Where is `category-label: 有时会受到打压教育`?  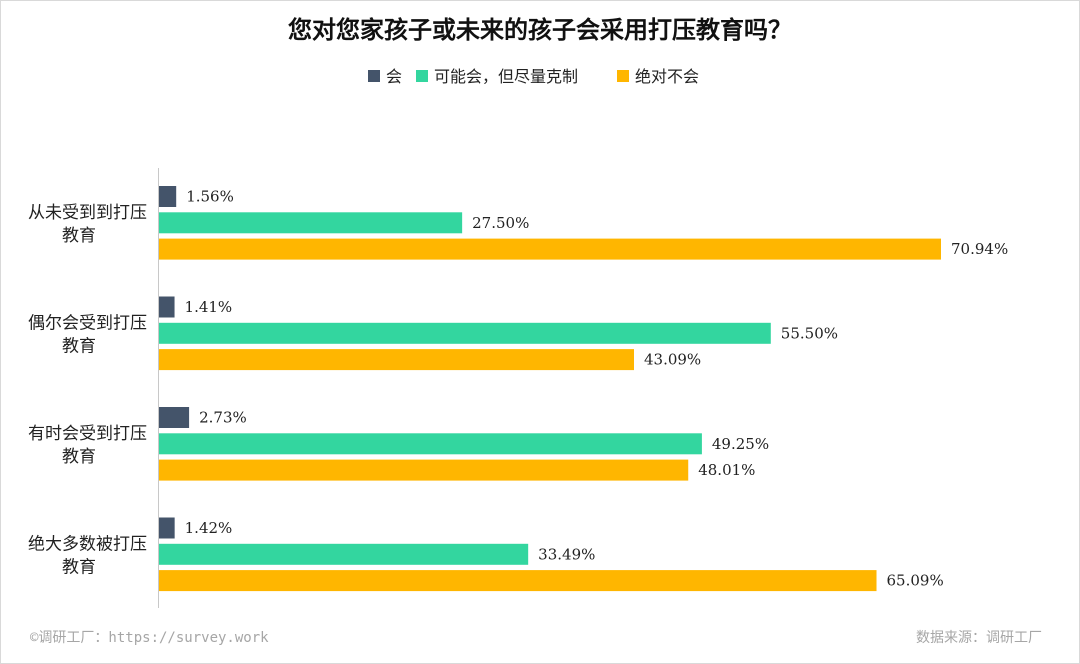
category-label: 有时会受到打压教育 is located at coordinates (87, 445).